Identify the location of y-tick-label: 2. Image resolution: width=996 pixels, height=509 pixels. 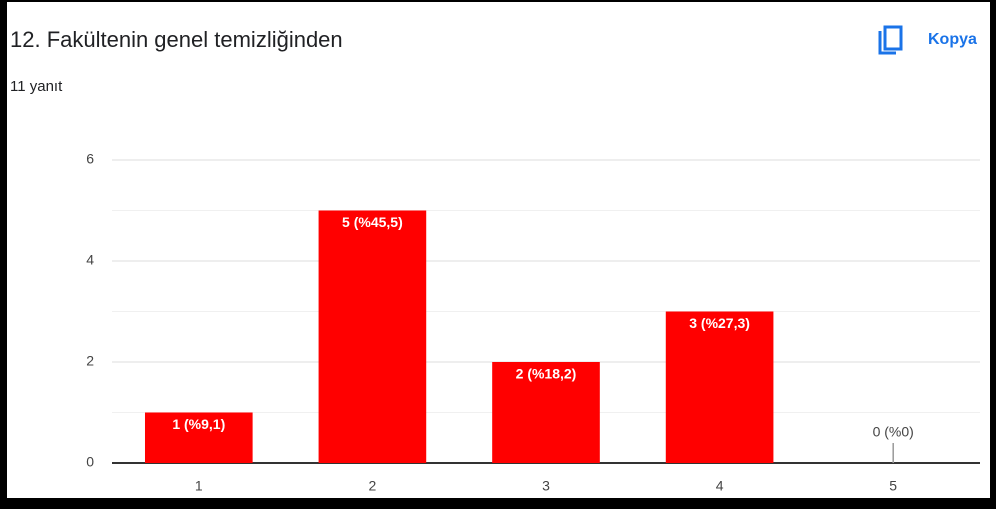
(90, 361).